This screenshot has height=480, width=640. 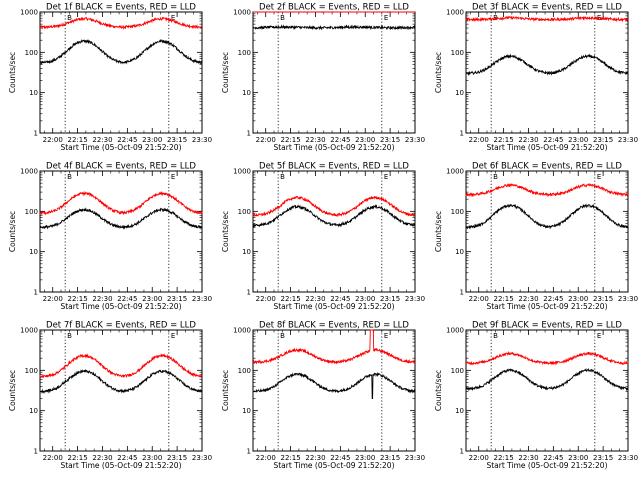 I want to click on panel-title: Det 1f BLACK = Events, RED = LLD, so click(x=121, y=8).